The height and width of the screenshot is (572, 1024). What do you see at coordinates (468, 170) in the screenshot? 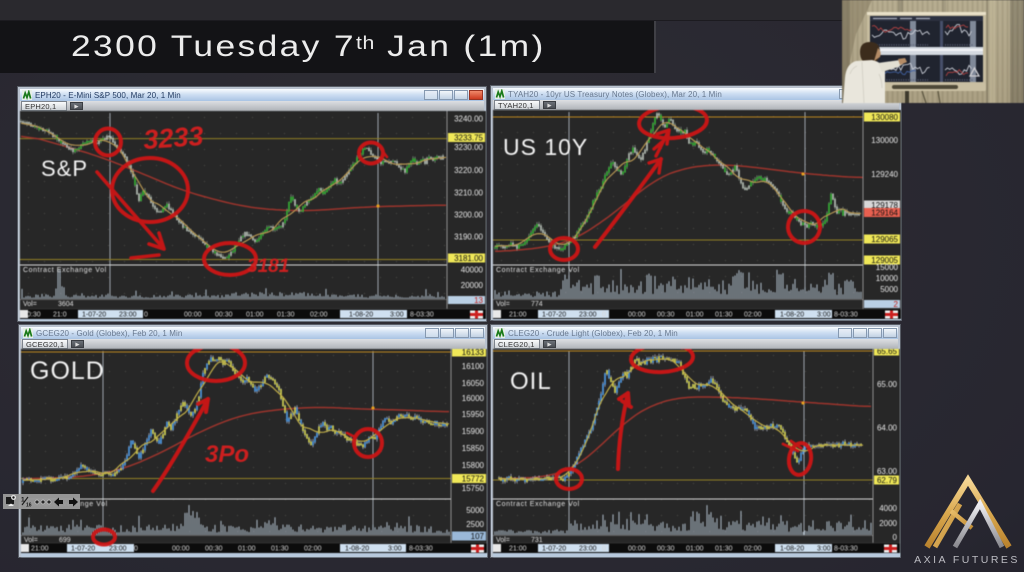
I see `svg-text: 3220.00` at bounding box center [468, 170].